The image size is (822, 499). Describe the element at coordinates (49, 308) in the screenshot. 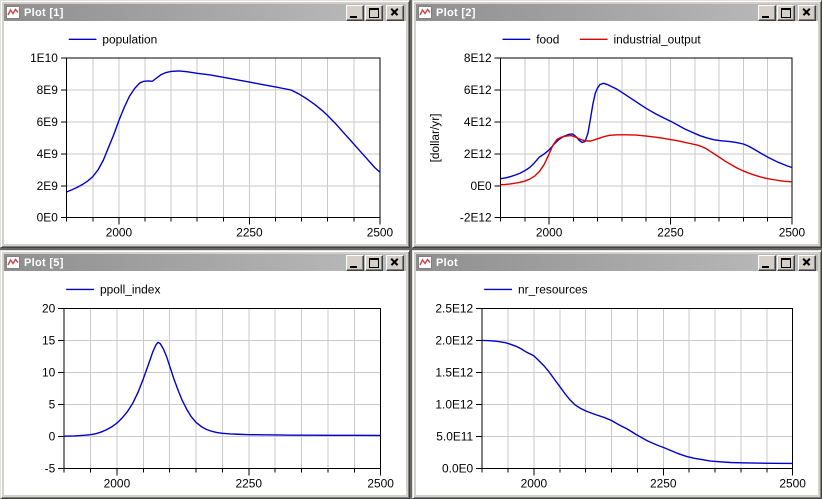

I see `svg-text: 20` at that location.